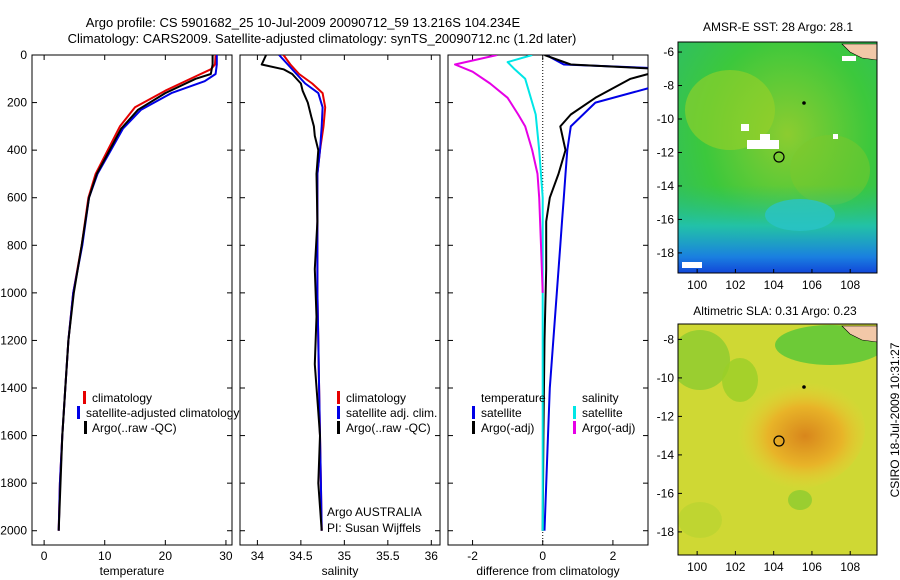 This screenshot has width=900, height=580. I want to click on x-axis-label: difference from climatology, so click(547, 571).